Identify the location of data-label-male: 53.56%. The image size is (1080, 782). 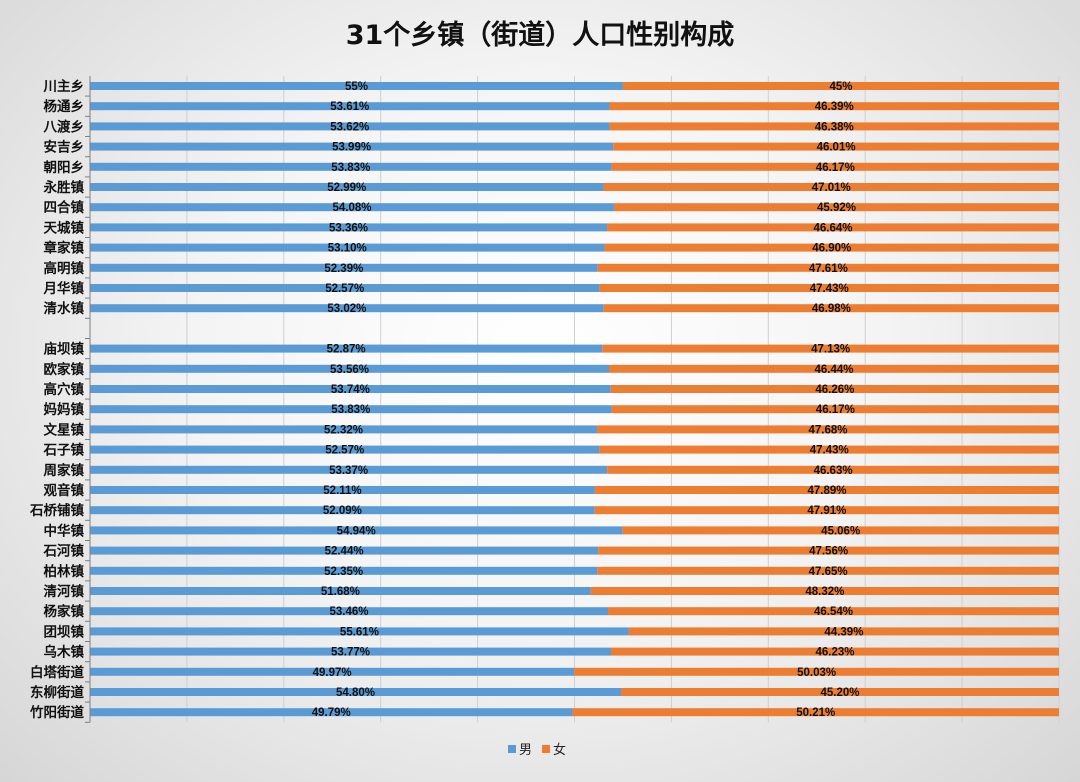
(349, 370).